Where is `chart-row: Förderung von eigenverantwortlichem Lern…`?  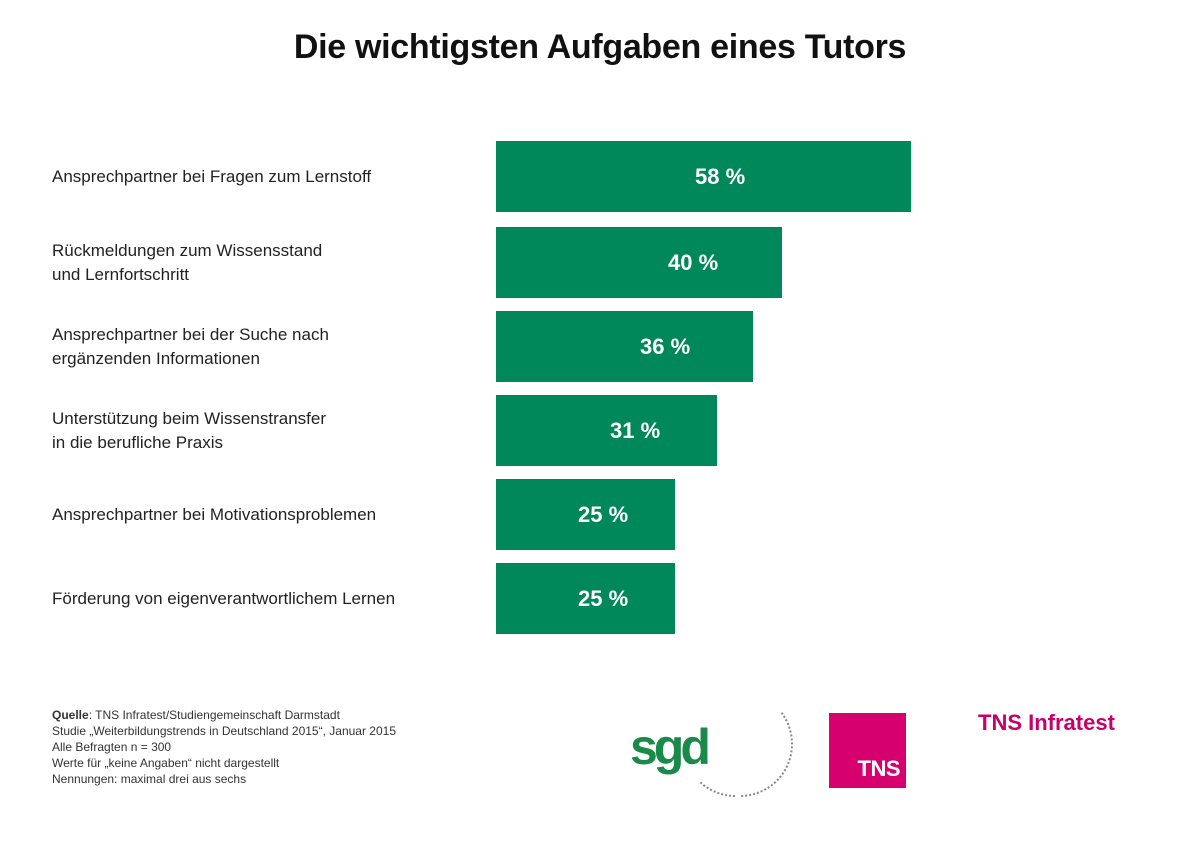
chart-row: Förderung von eigenverantwortlichem Lern… is located at coordinates (600, 598).